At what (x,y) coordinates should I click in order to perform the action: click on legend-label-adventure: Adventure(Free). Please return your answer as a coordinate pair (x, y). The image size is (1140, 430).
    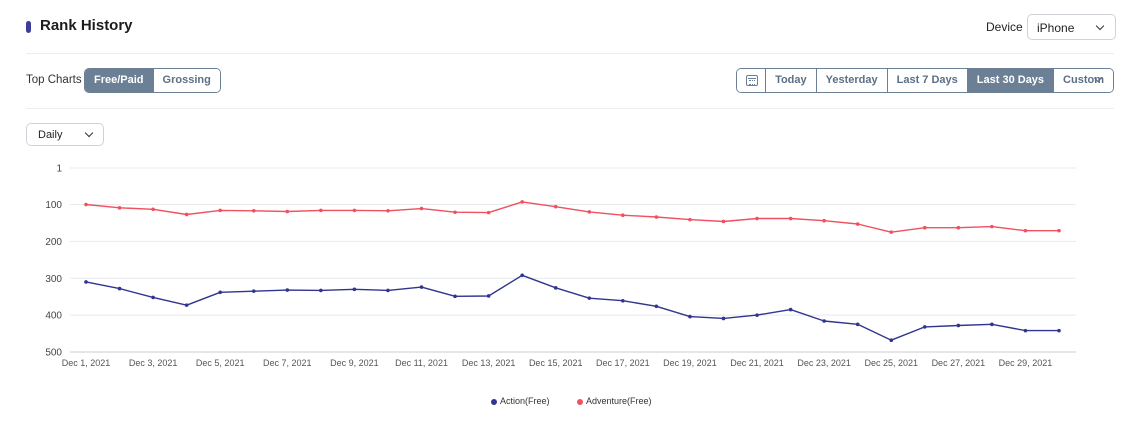
    Looking at the image, I should click on (619, 401).